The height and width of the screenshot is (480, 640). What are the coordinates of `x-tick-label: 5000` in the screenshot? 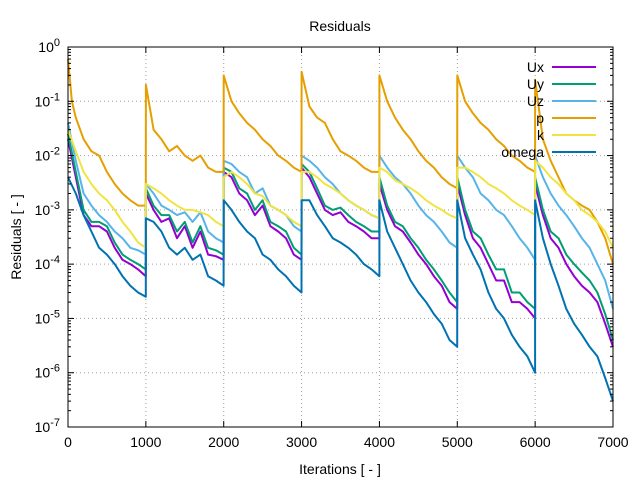 It's located at (457, 442).